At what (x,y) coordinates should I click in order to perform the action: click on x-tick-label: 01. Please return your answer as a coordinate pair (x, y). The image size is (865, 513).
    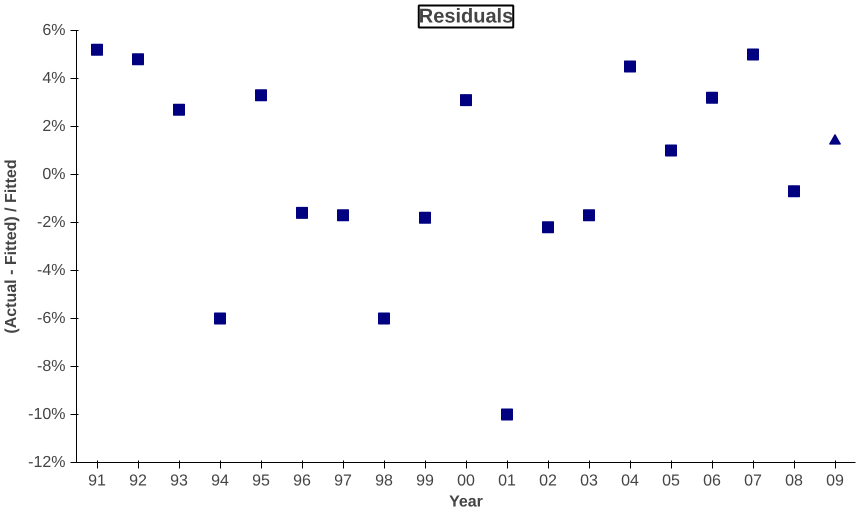
    Looking at the image, I should click on (507, 481).